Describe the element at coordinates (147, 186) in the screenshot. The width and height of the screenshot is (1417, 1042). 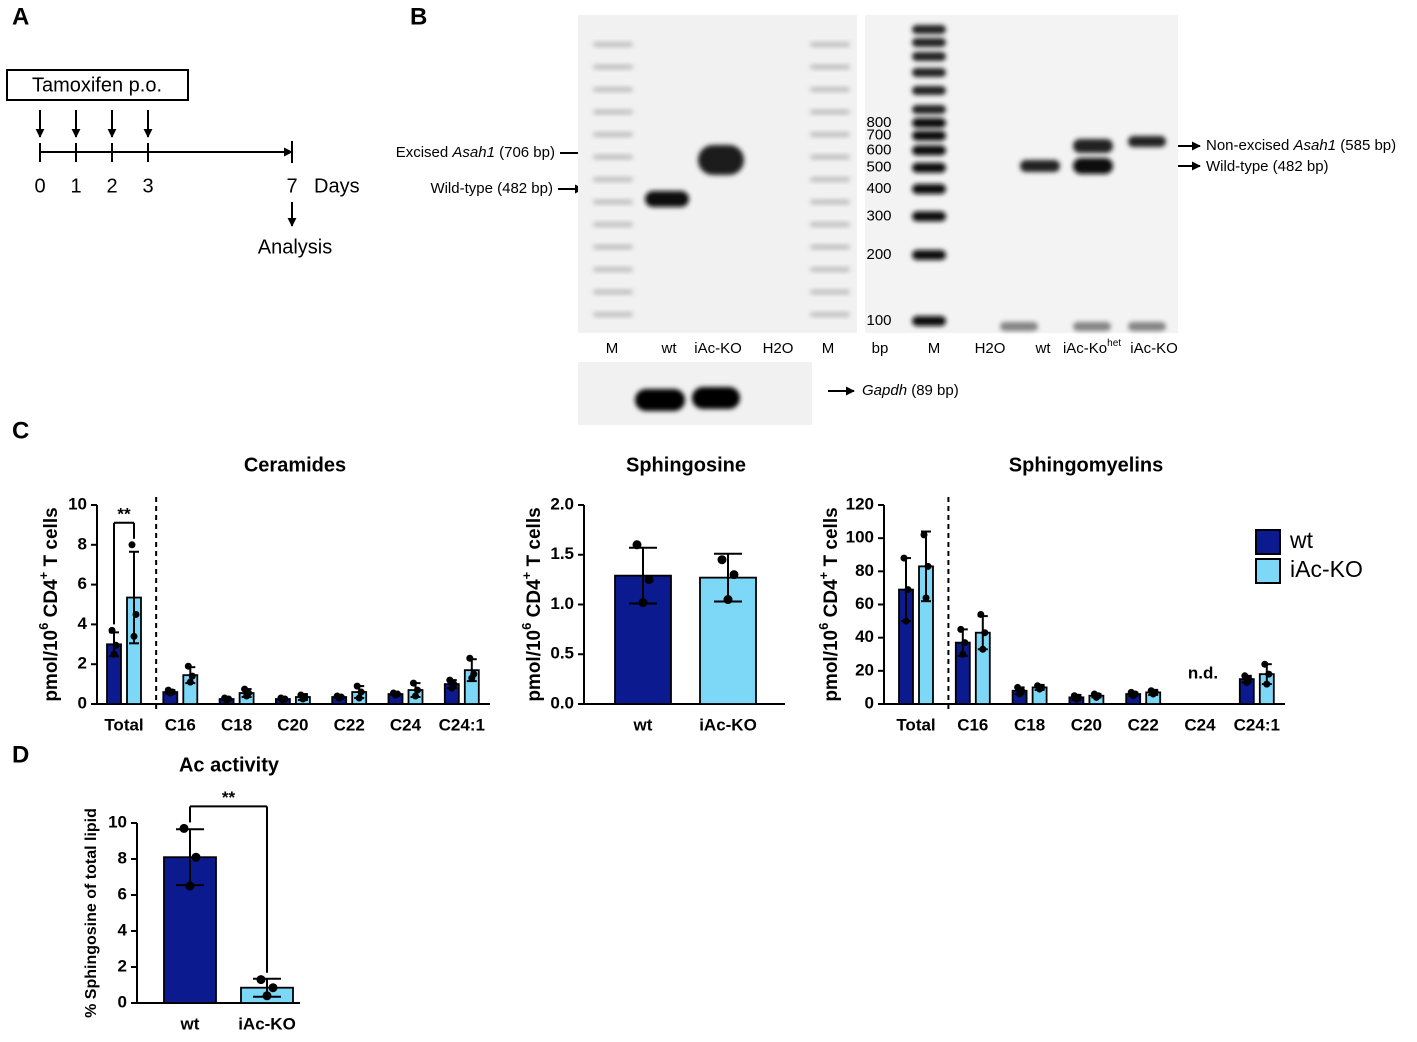
I see `day-label: 3` at that location.